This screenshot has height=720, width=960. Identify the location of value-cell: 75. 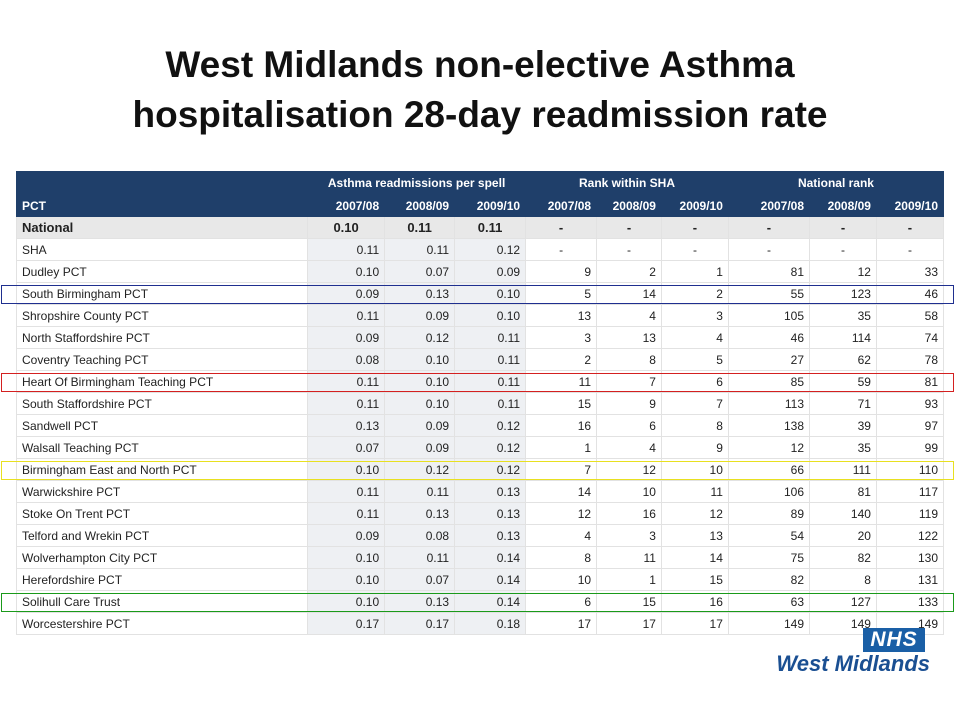
(769, 557).